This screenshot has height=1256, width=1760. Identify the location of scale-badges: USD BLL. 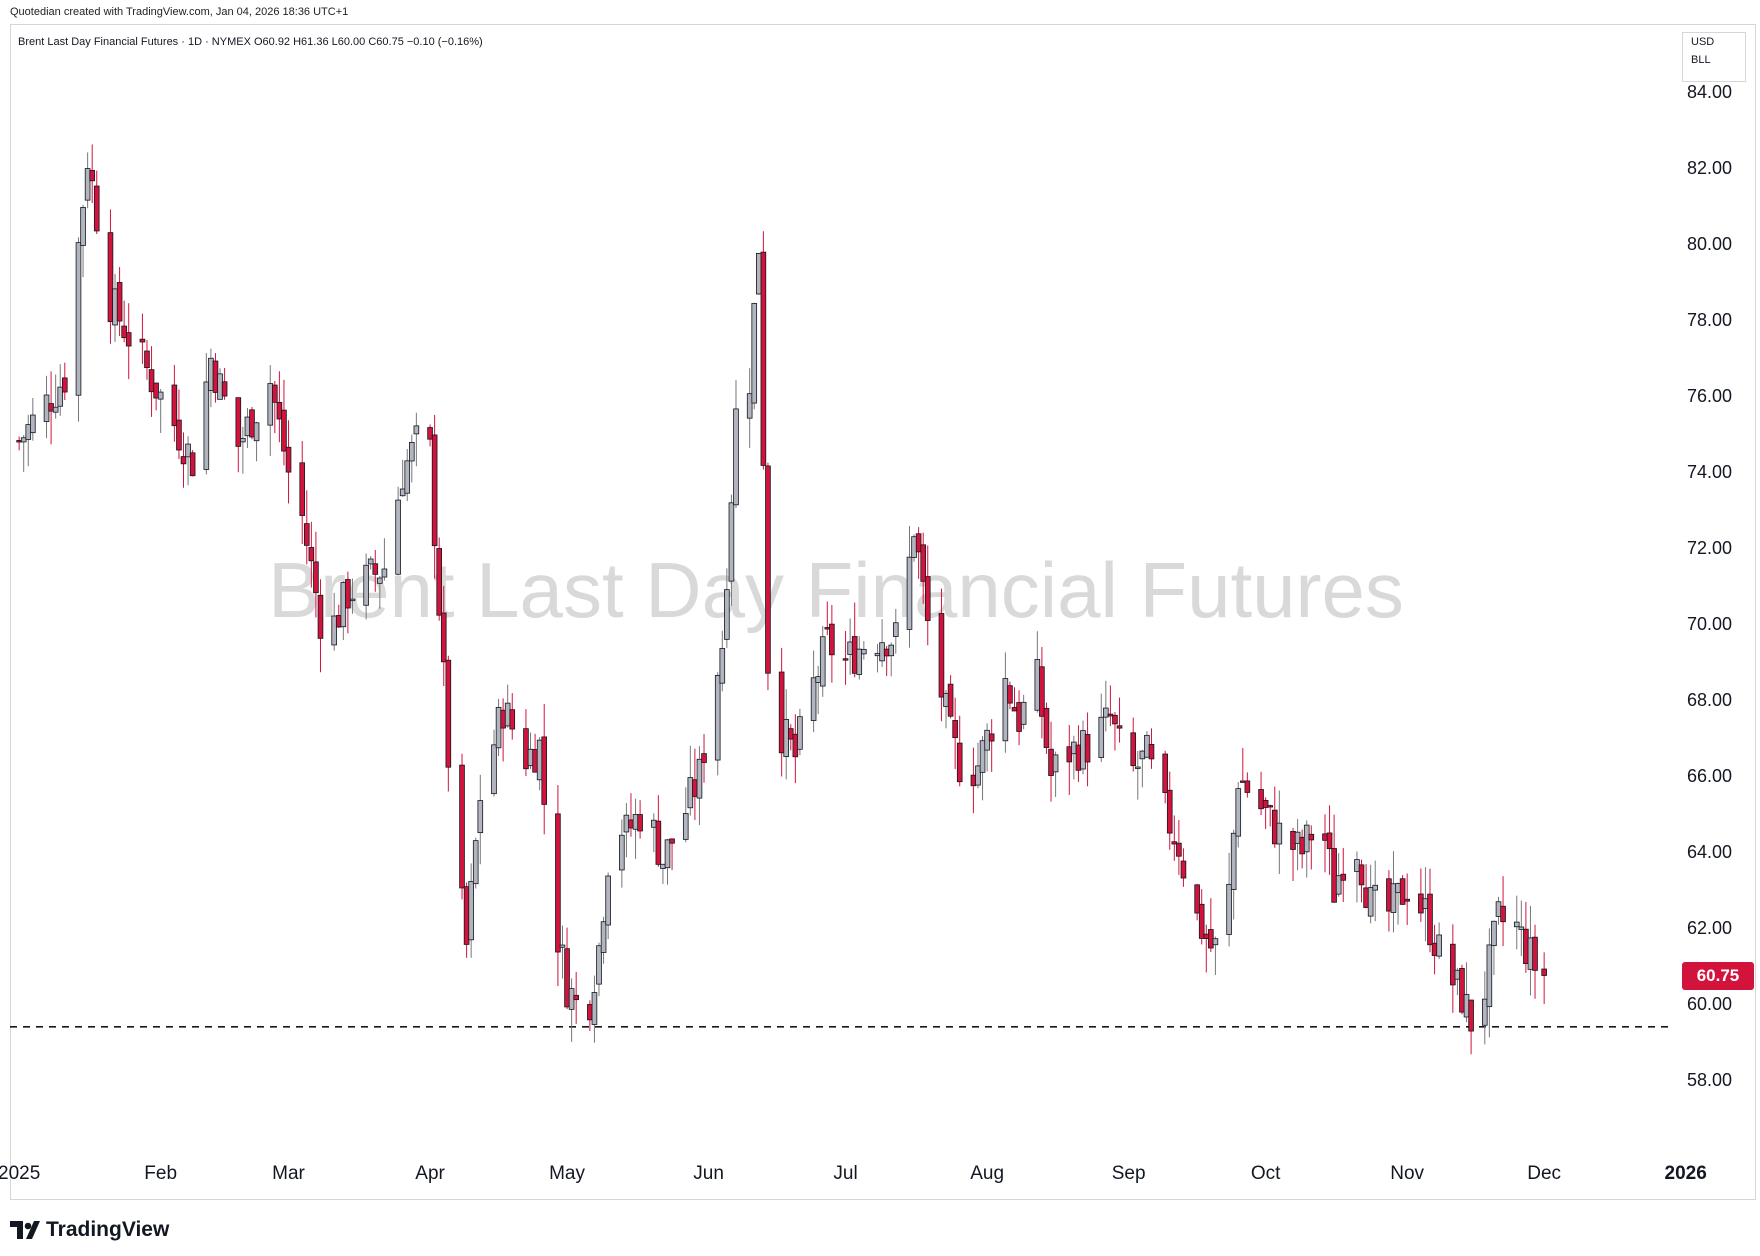
(1714, 57).